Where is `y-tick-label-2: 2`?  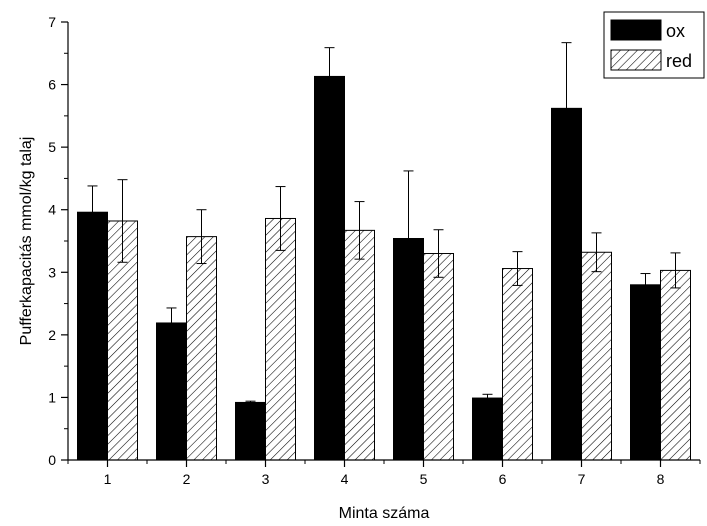 y-tick-label-2: 2 is located at coordinates (52, 335).